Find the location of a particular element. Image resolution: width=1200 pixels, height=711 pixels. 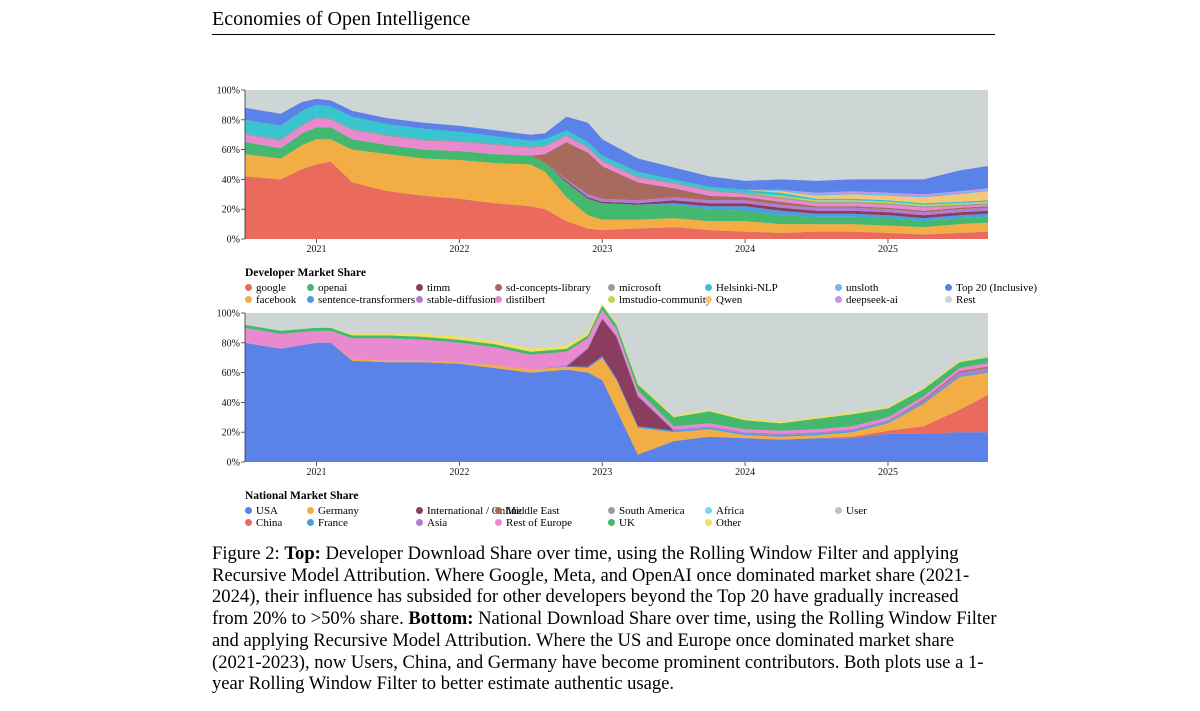

developer-legend-title: Developer Market Share is located at coordinates (305, 273).